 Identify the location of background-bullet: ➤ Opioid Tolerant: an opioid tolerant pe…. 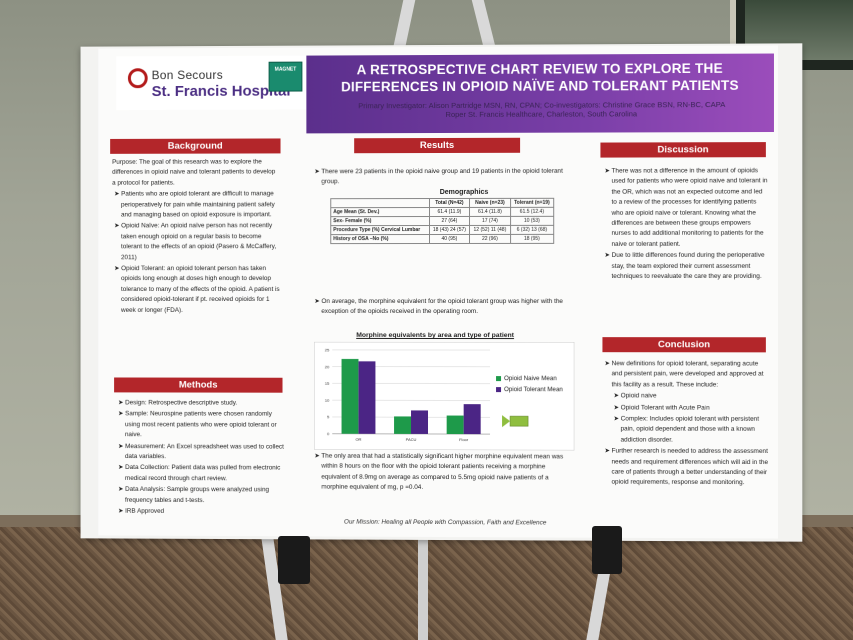
(196, 290).